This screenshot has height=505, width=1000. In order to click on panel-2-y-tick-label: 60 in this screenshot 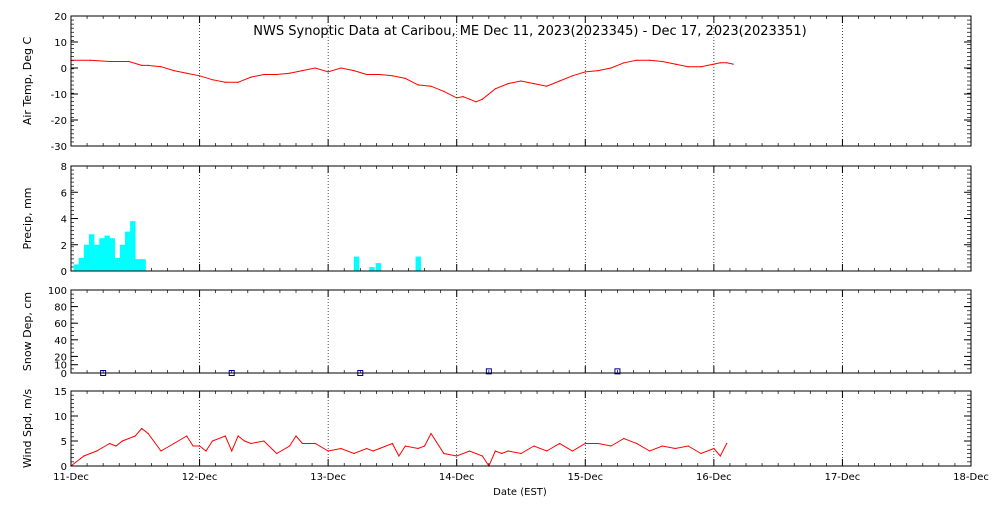, I will do `click(60, 324)`.